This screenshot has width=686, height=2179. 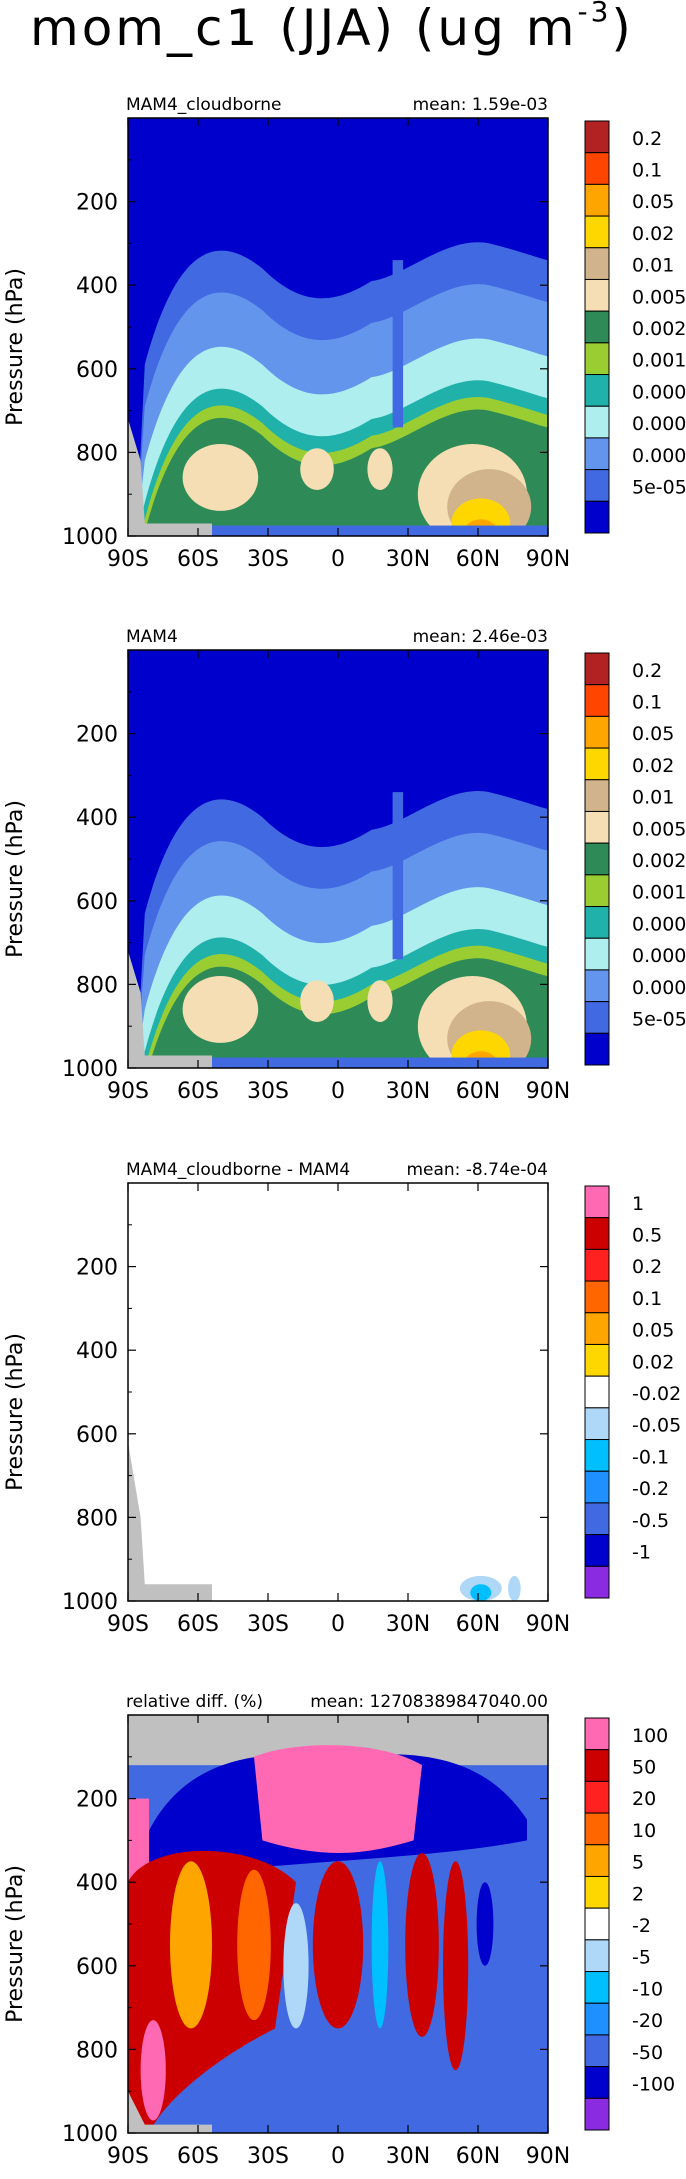 I want to click on field-topography, so click(x=170, y=2112).